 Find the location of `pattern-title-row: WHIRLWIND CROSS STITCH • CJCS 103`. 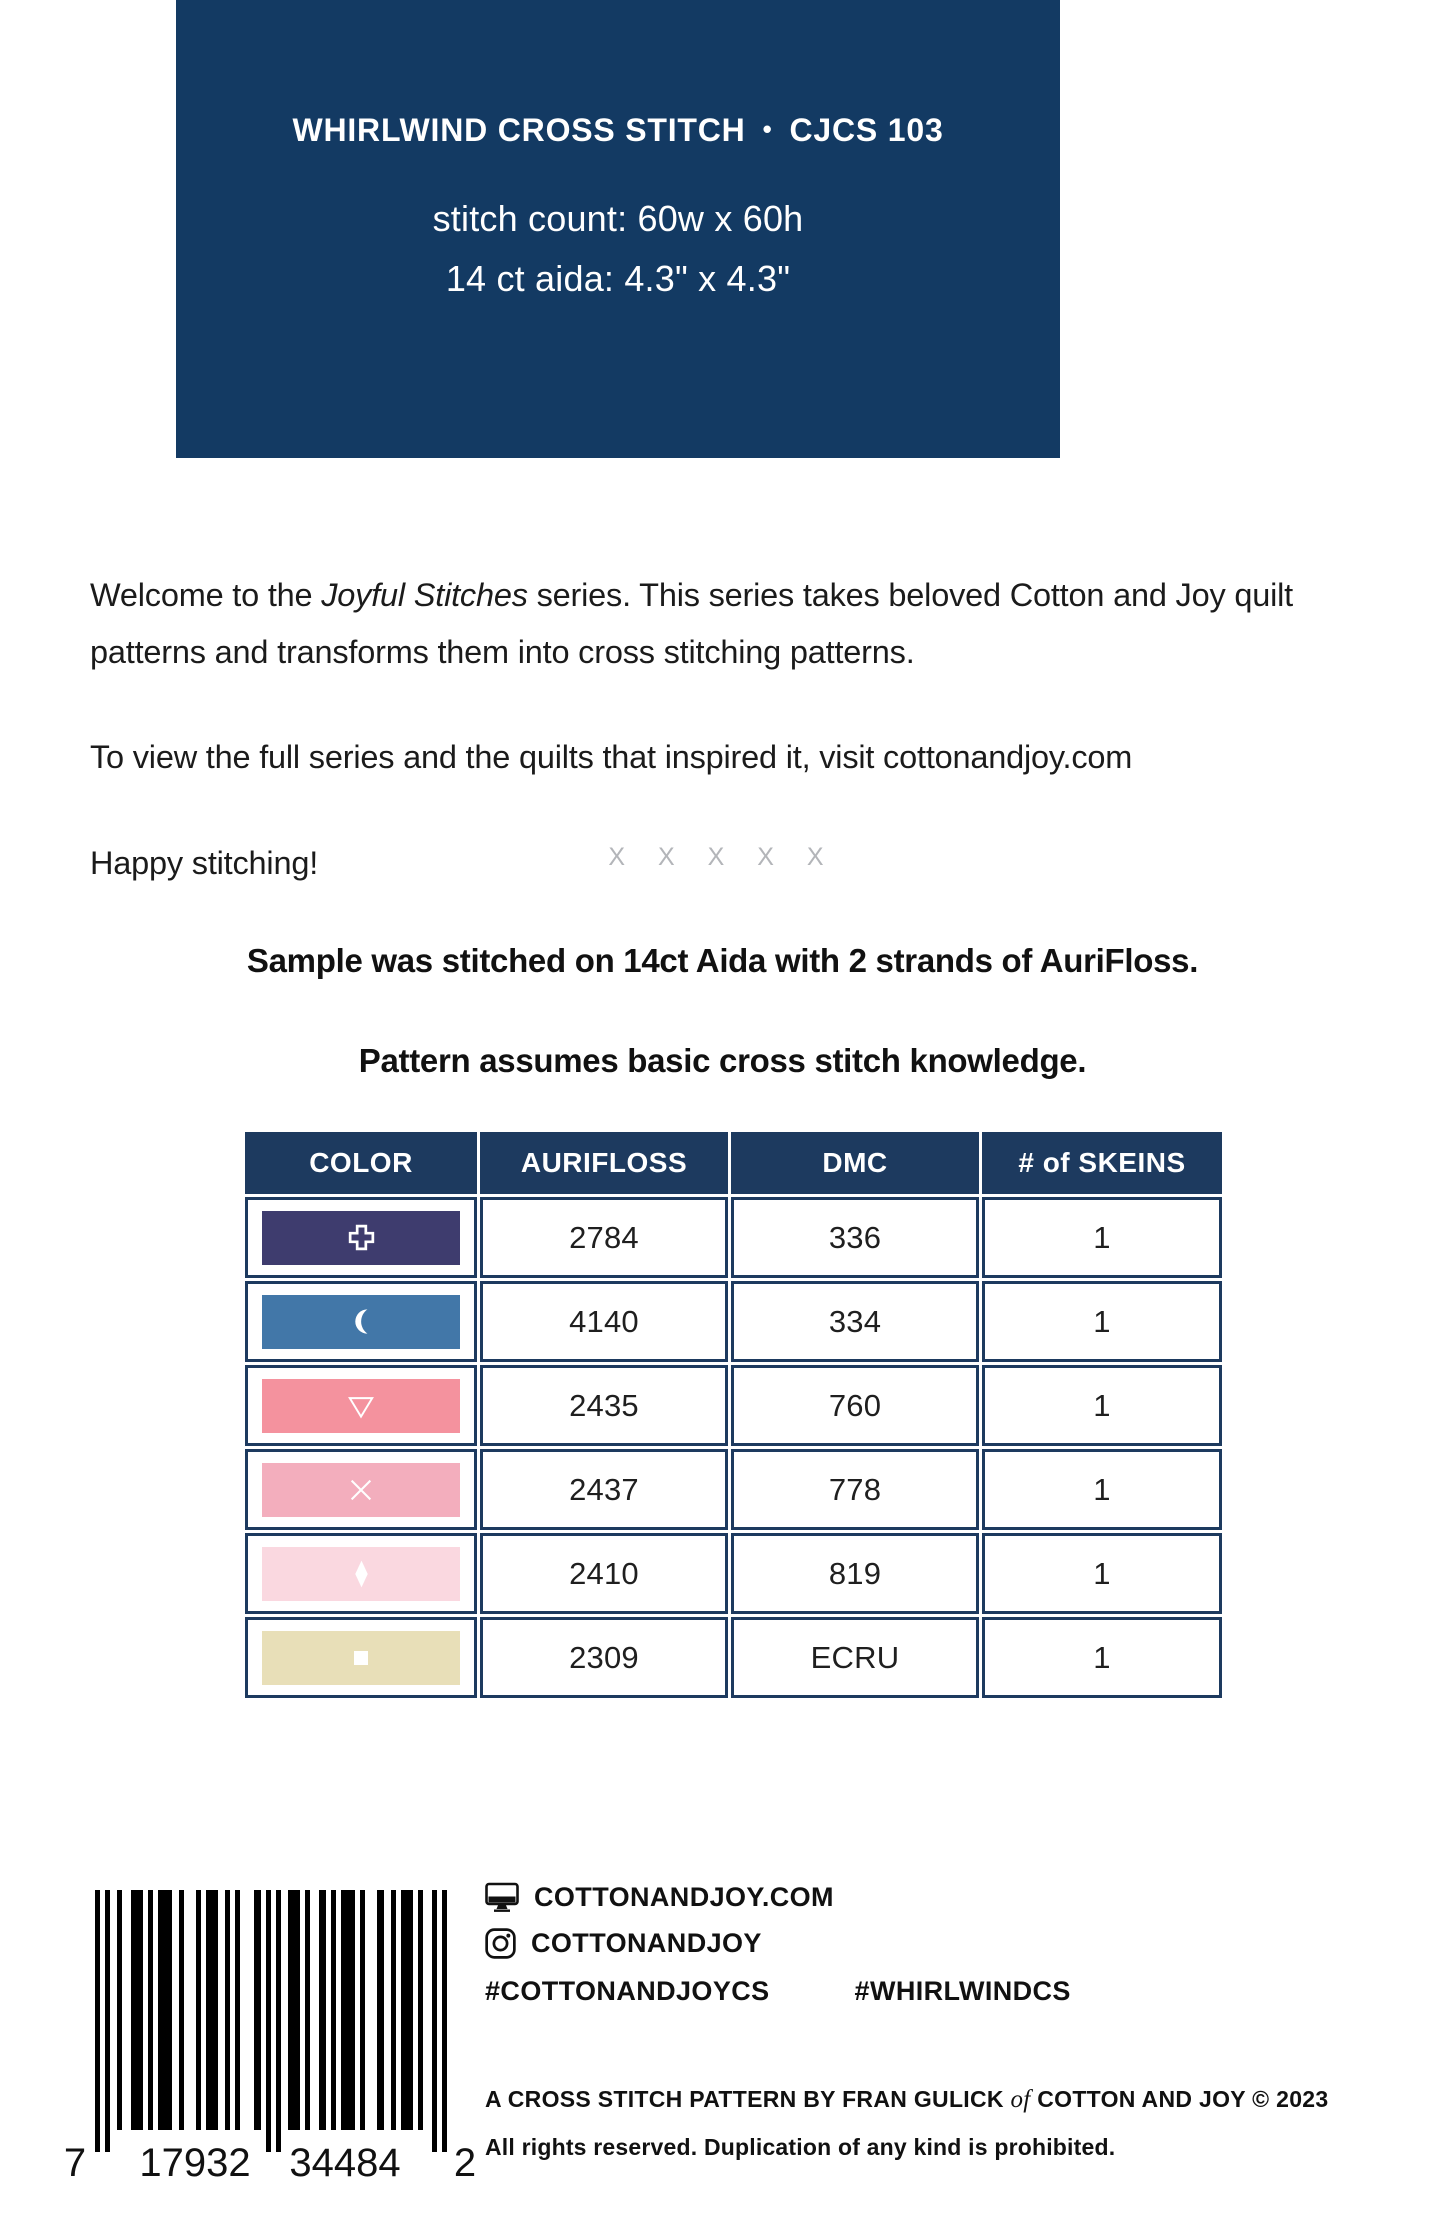

pattern-title-row: WHIRLWIND CROSS STITCH • CJCS 103 is located at coordinates (618, 130).